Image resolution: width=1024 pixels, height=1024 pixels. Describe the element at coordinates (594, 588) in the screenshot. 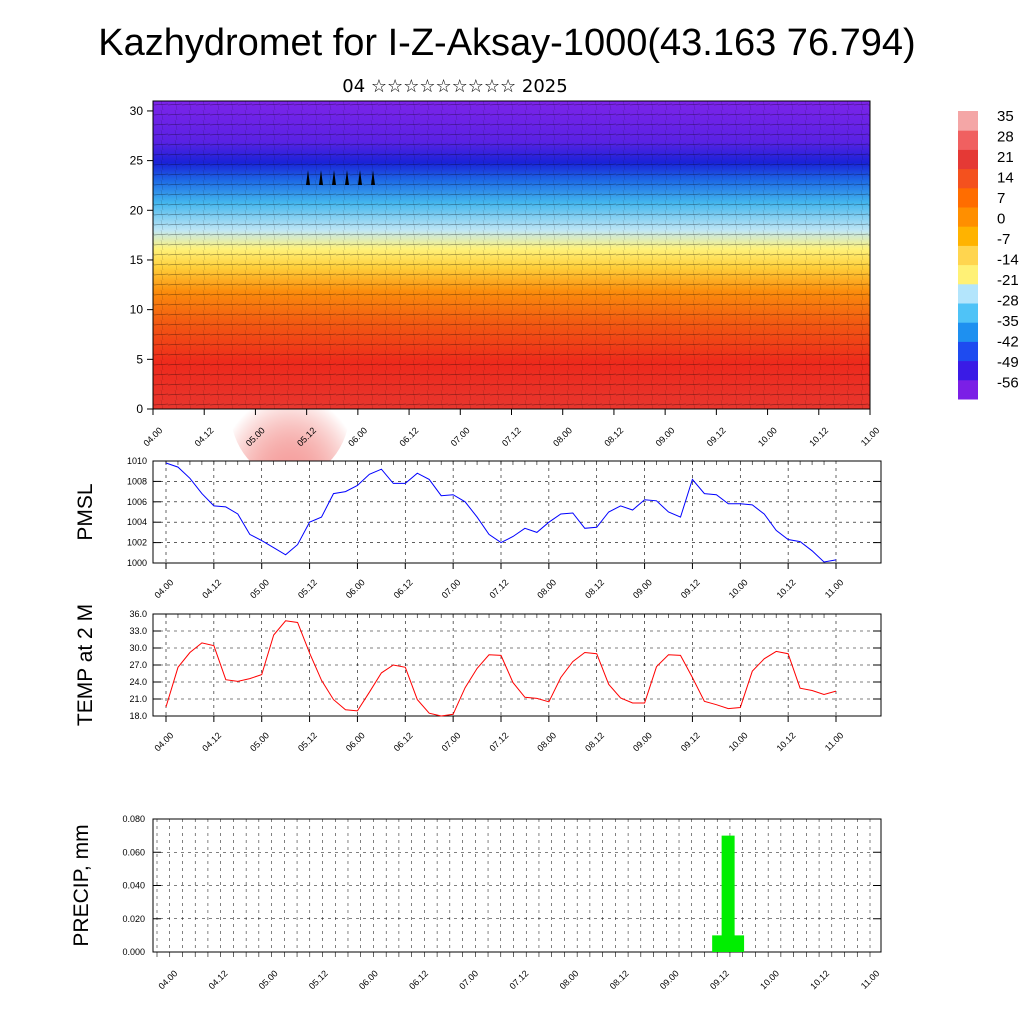

I see `pmsl-x-tick-label: 08.12` at that location.